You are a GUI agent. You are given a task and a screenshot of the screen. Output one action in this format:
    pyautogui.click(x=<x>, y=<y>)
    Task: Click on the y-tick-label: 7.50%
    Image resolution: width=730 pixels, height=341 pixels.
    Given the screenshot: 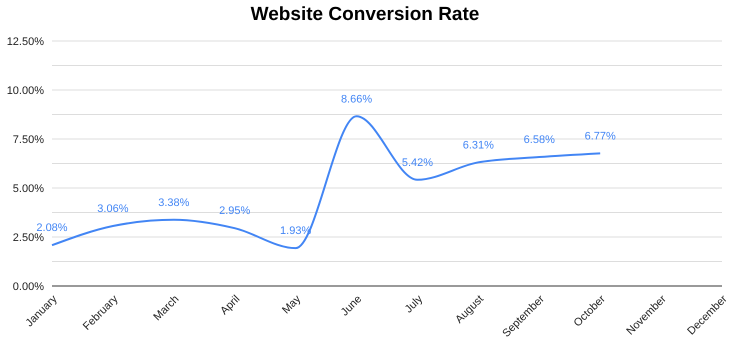 What is the action you would take?
    pyautogui.click(x=28, y=140)
    